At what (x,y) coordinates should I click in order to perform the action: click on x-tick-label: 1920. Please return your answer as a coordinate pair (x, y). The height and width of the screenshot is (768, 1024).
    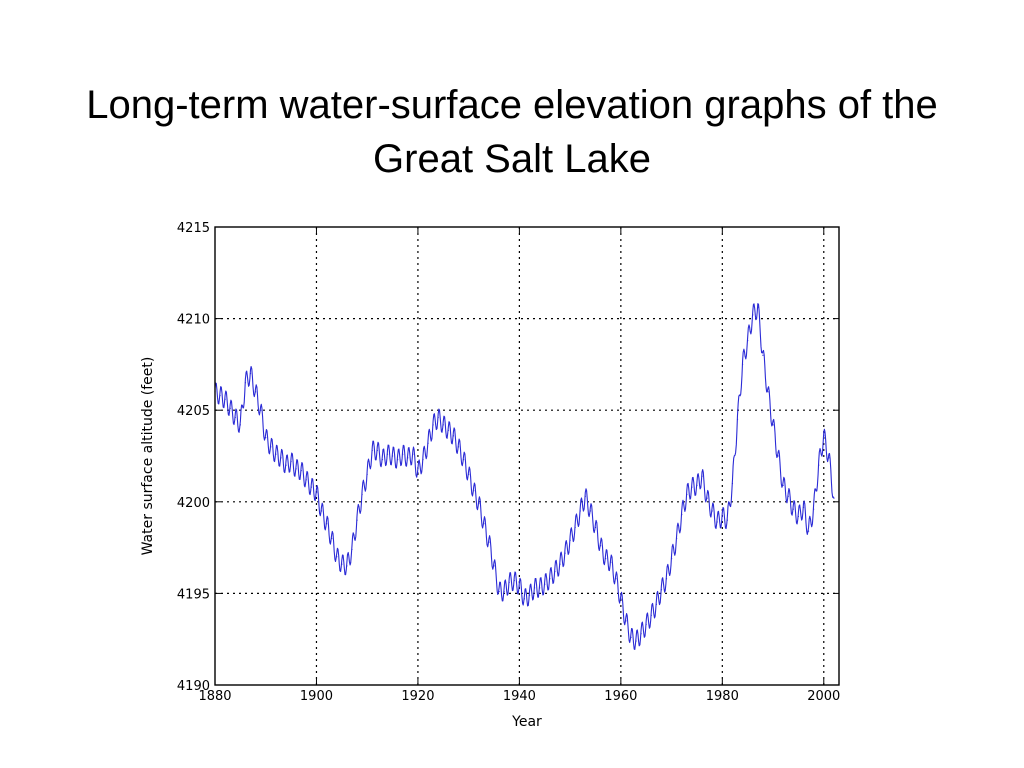
    Looking at the image, I should click on (417, 696).